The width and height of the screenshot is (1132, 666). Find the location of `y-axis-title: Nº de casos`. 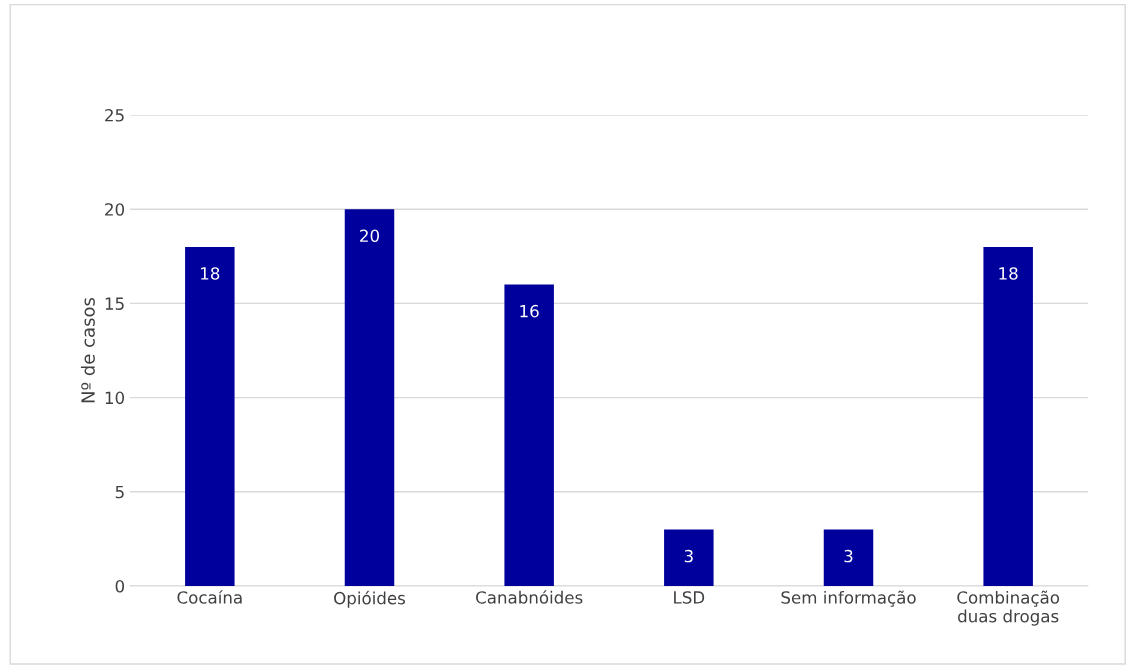

y-axis-title: Nº de casos is located at coordinates (87, 350).